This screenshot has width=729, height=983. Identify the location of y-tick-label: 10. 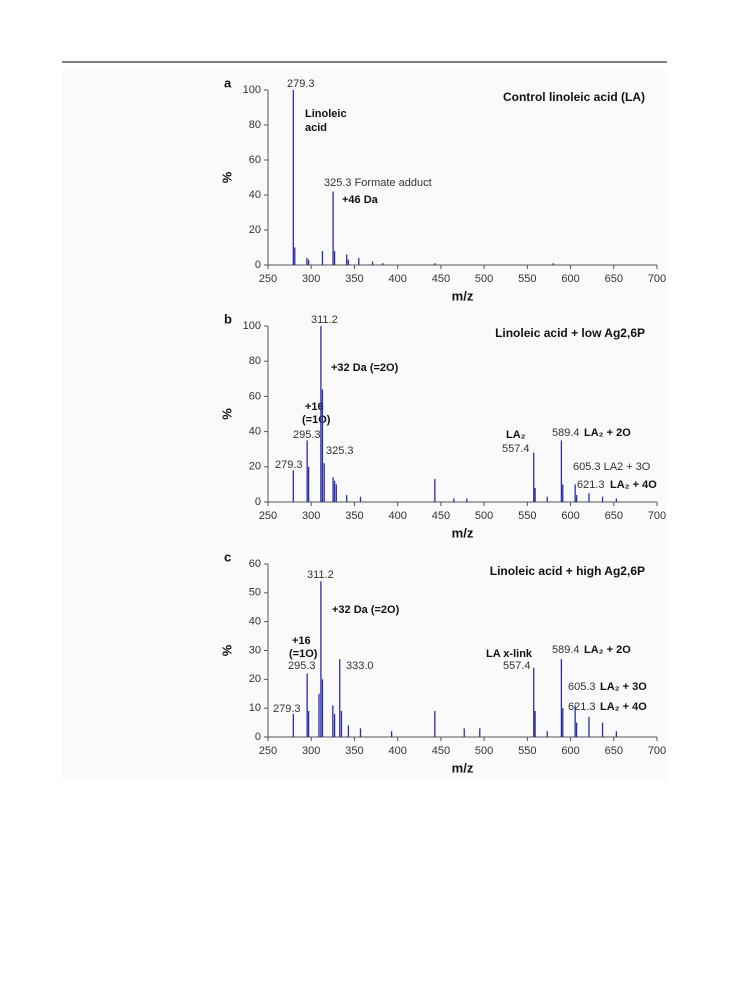
(255, 708).